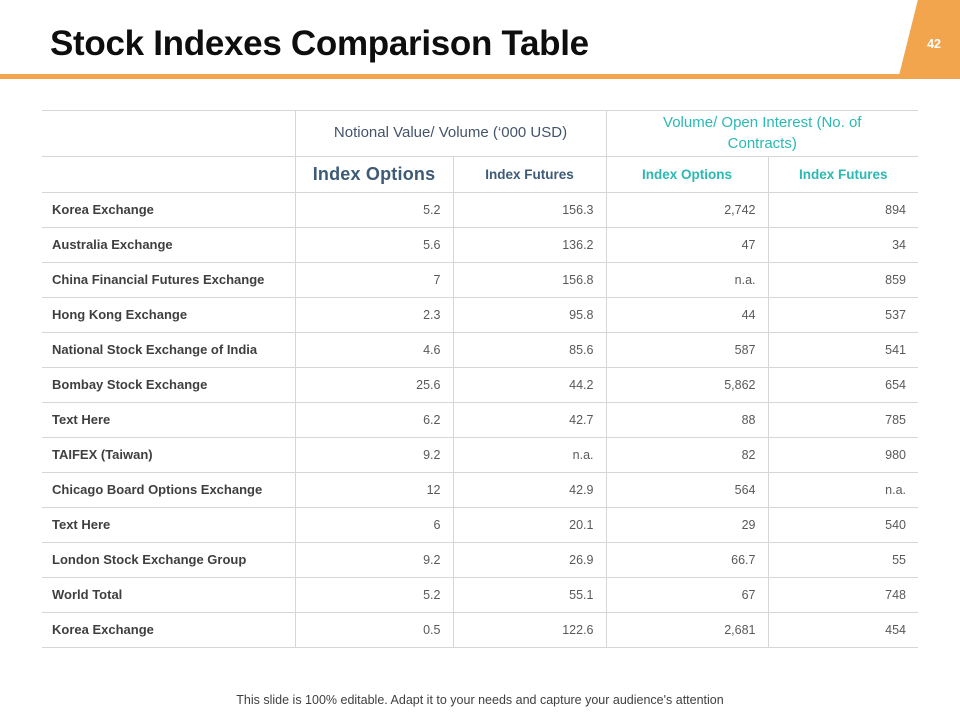  I want to click on exchange-name: Hong Kong Exchange, so click(169, 315).